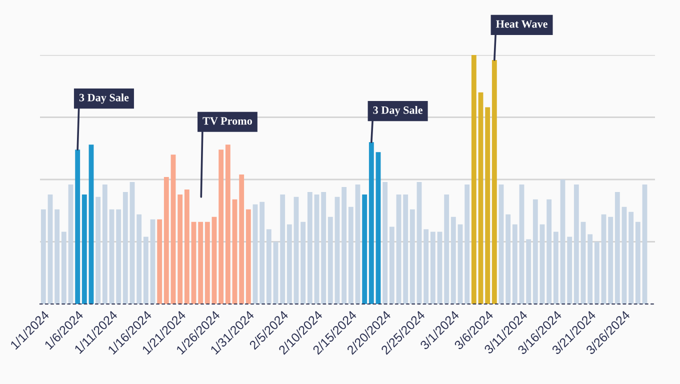 Image resolution: width=680 pixels, height=384 pixels. What do you see at coordinates (522, 24) in the screenshot?
I see `annotation: Heat Wave` at bounding box center [522, 24].